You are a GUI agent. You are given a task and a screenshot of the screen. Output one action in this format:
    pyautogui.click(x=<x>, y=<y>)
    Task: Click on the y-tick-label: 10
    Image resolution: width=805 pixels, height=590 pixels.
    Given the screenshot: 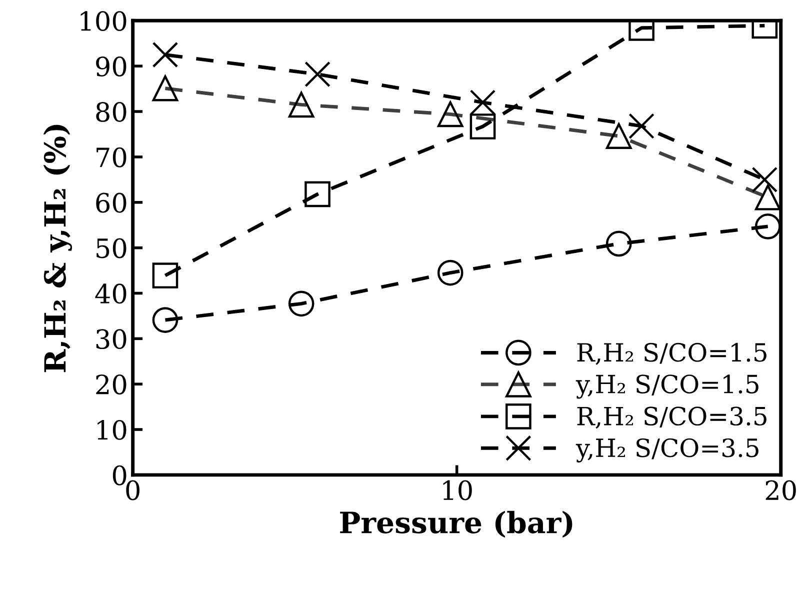 What is the action you would take?
    pyautogui.click(x=112, y=430)
    